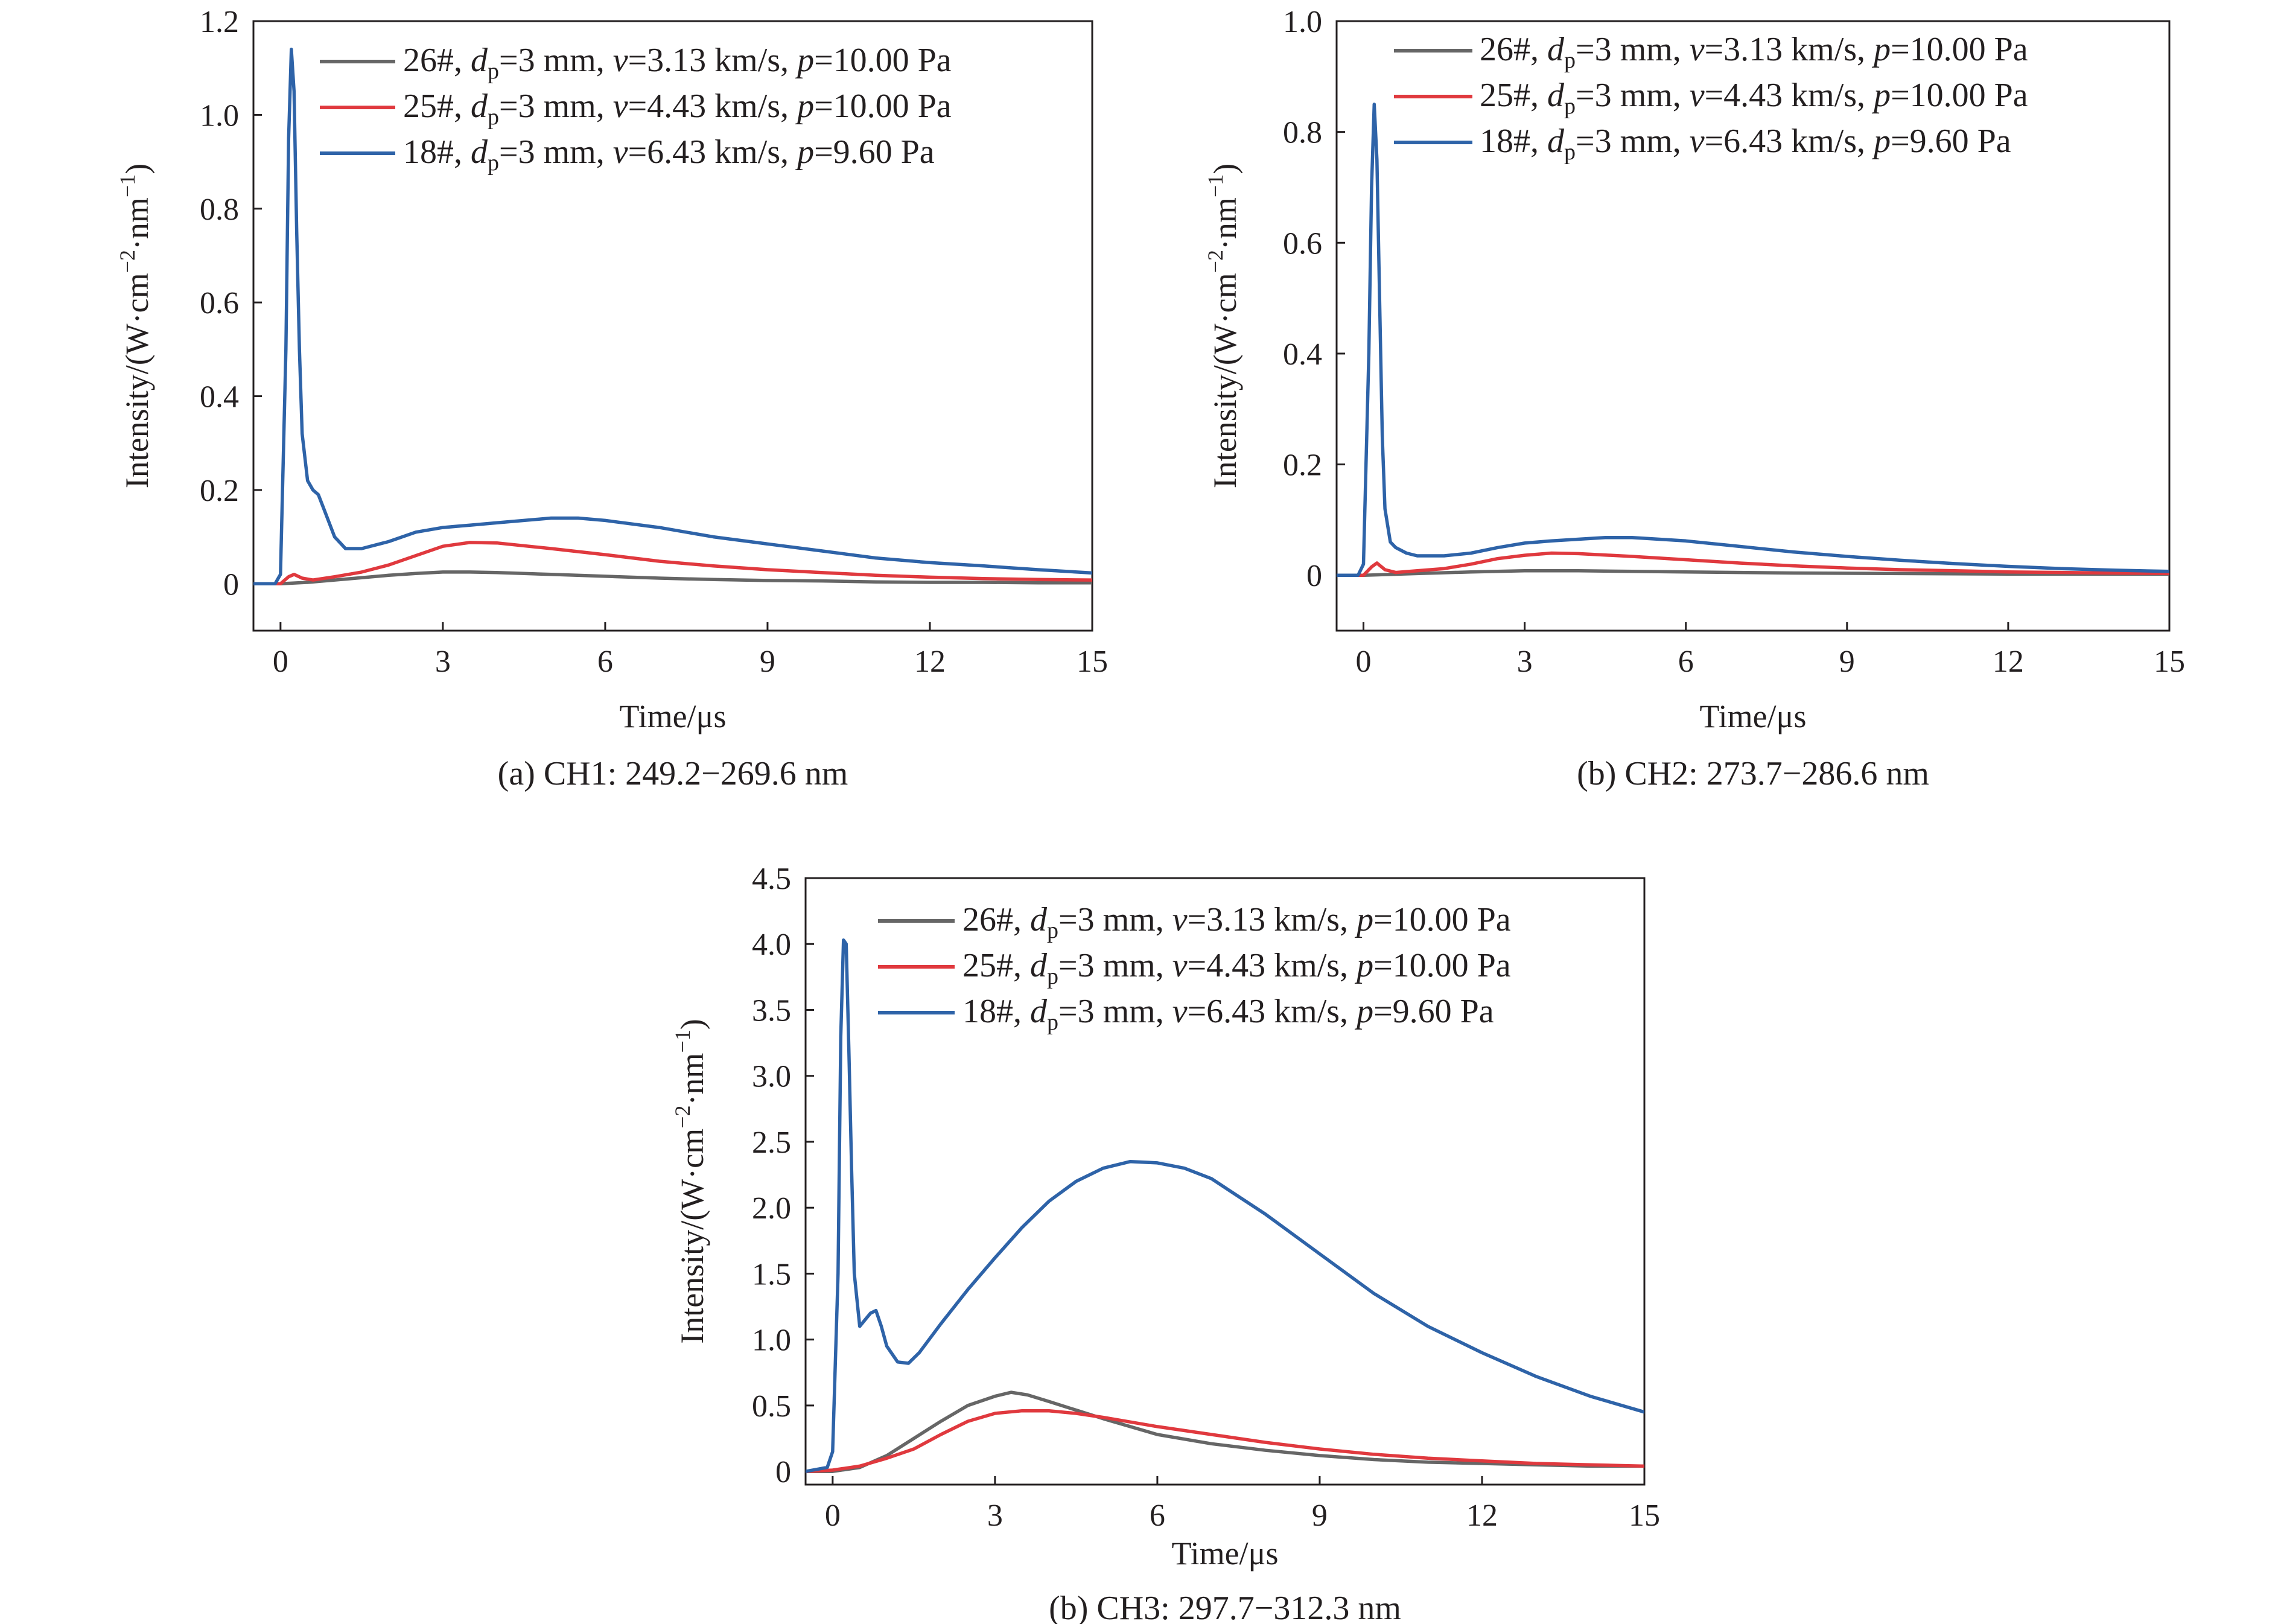  I want to click on y-tick-label: 2.5, so click(771, 1143).